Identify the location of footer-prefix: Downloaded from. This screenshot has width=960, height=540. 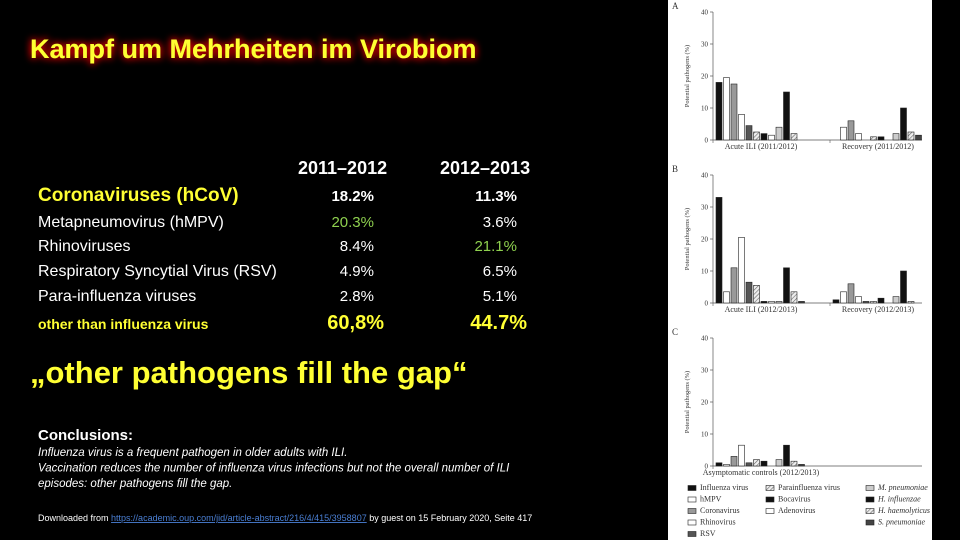
(74, 518).